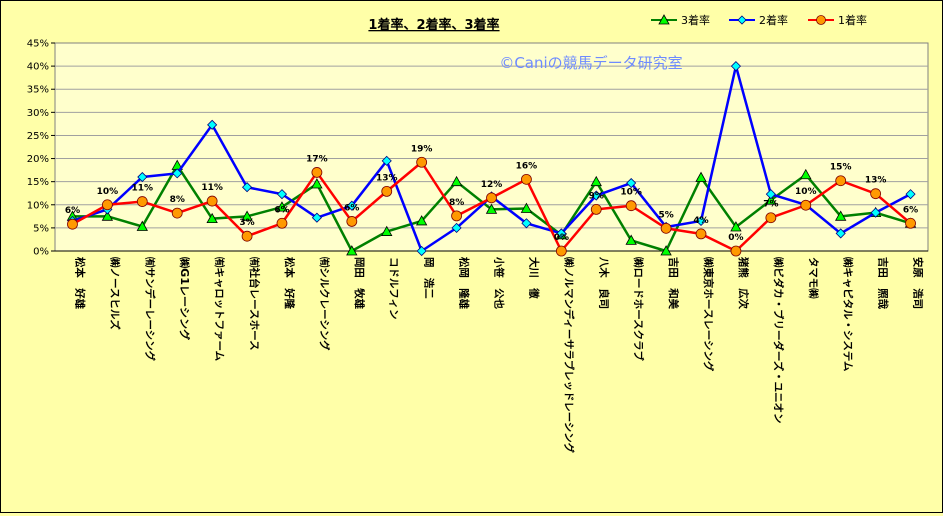 The height and width of the screenshot is (516, 943). I want to click on x-tick-label: ㈱ロードホースクラブ, so click(638, 309).